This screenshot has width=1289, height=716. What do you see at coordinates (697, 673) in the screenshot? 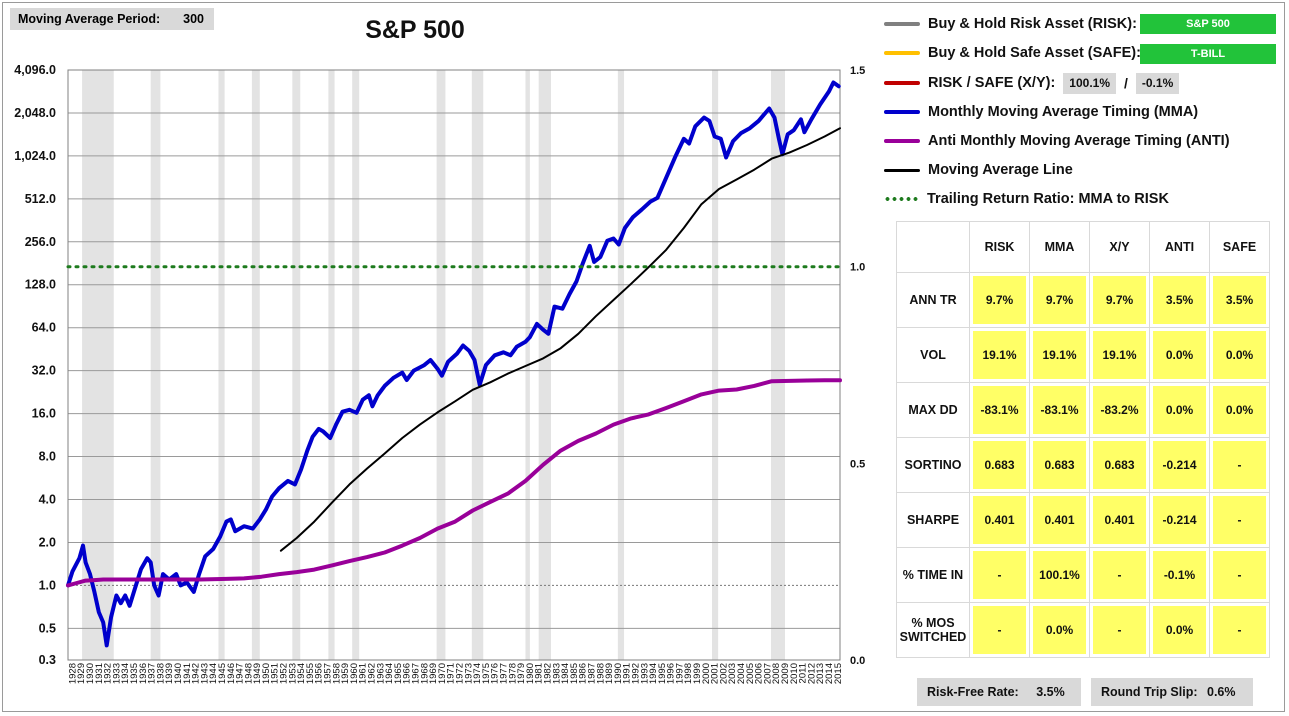
I see `x-tick-label: 1999` at bounding box center [697, 673].